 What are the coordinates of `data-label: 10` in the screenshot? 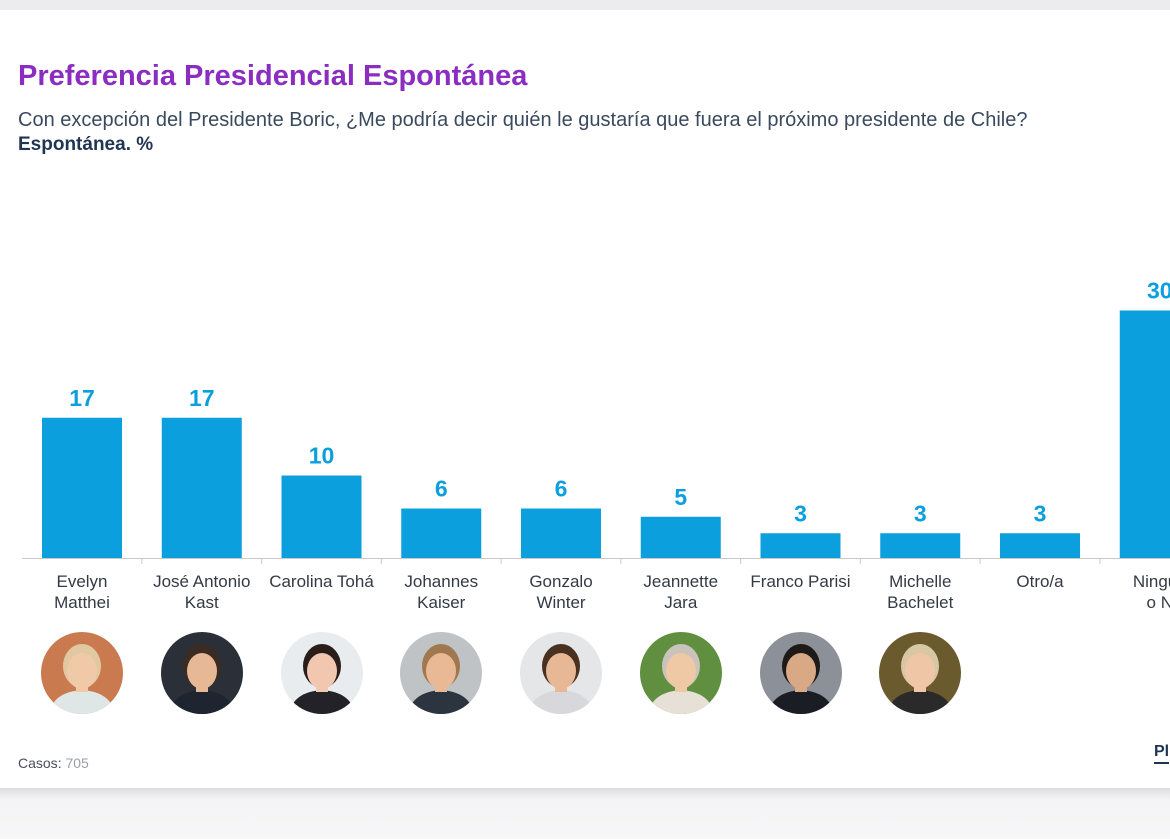 It's located at (322, 456).